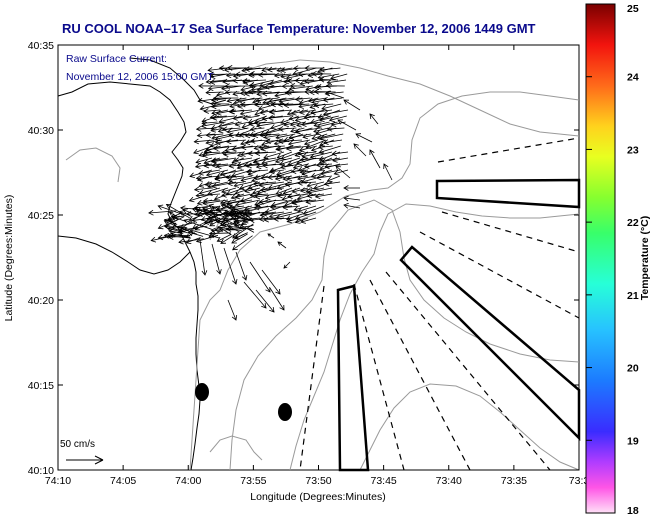  Describe the element at coordinates (58, 481) in the screenshot. I see `x-tick-label: 74:10` at that location.